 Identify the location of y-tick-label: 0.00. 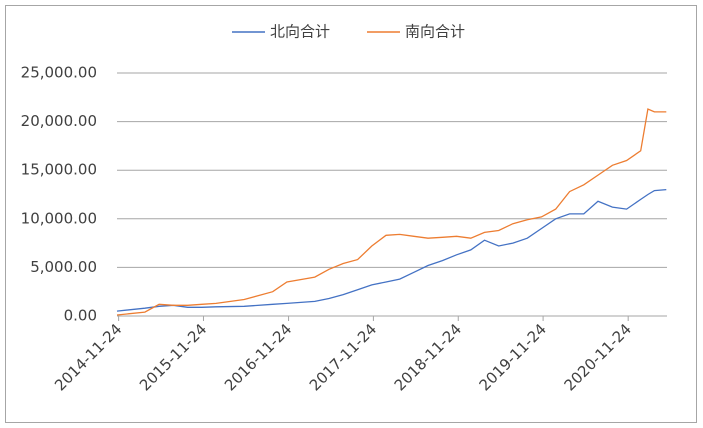
(80, 316).